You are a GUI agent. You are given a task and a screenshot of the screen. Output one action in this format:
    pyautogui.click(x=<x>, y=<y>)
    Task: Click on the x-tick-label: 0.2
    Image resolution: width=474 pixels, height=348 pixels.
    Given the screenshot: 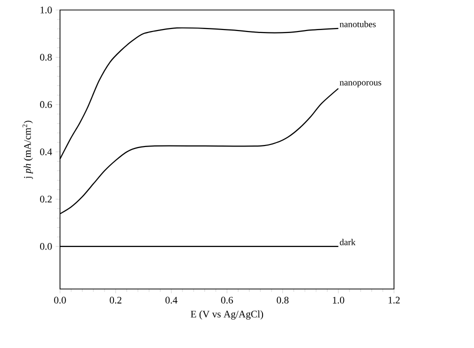 What is the action you would take?
    pyautogui.click(x=116, y=300)
    